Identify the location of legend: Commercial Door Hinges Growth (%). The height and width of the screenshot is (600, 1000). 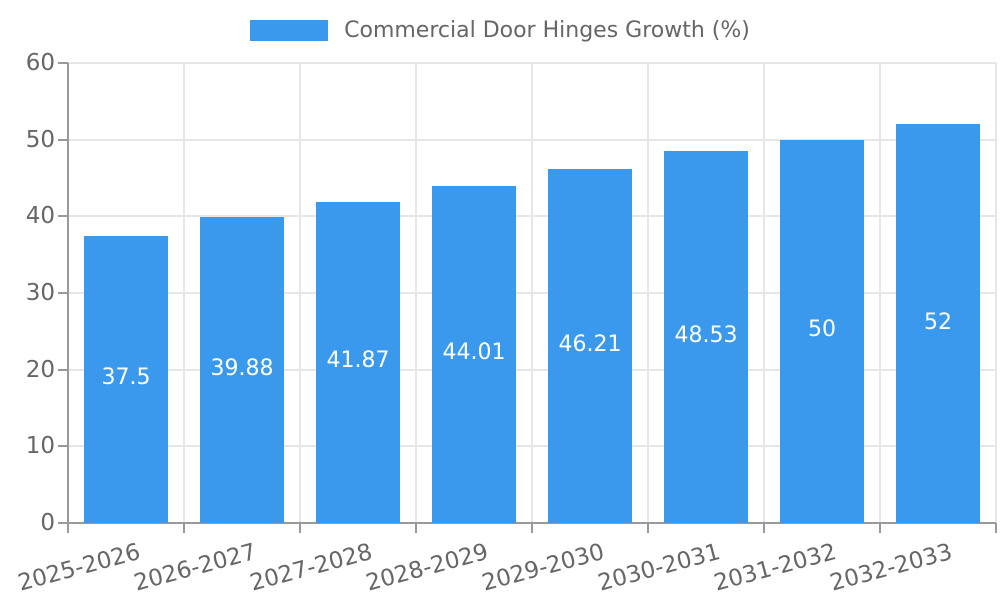
(500, 30).